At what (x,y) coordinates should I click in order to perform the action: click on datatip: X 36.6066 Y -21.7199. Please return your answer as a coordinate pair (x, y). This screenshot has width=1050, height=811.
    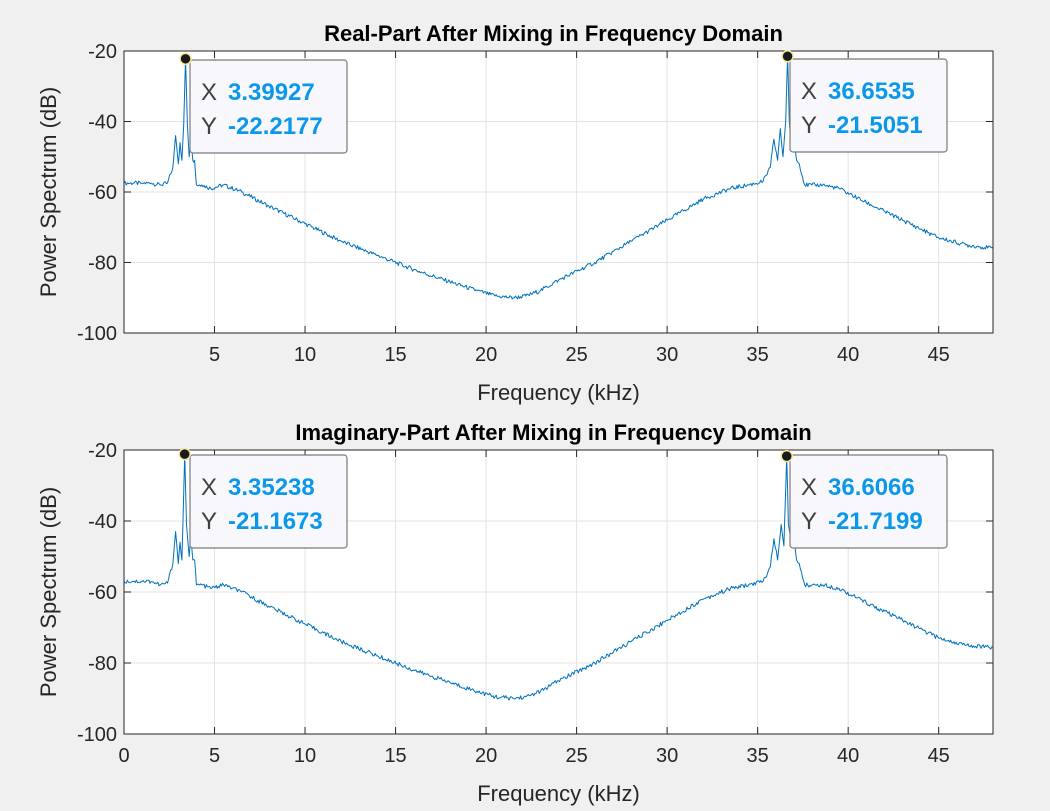
    Looking at the image, I should click on (864, 499).